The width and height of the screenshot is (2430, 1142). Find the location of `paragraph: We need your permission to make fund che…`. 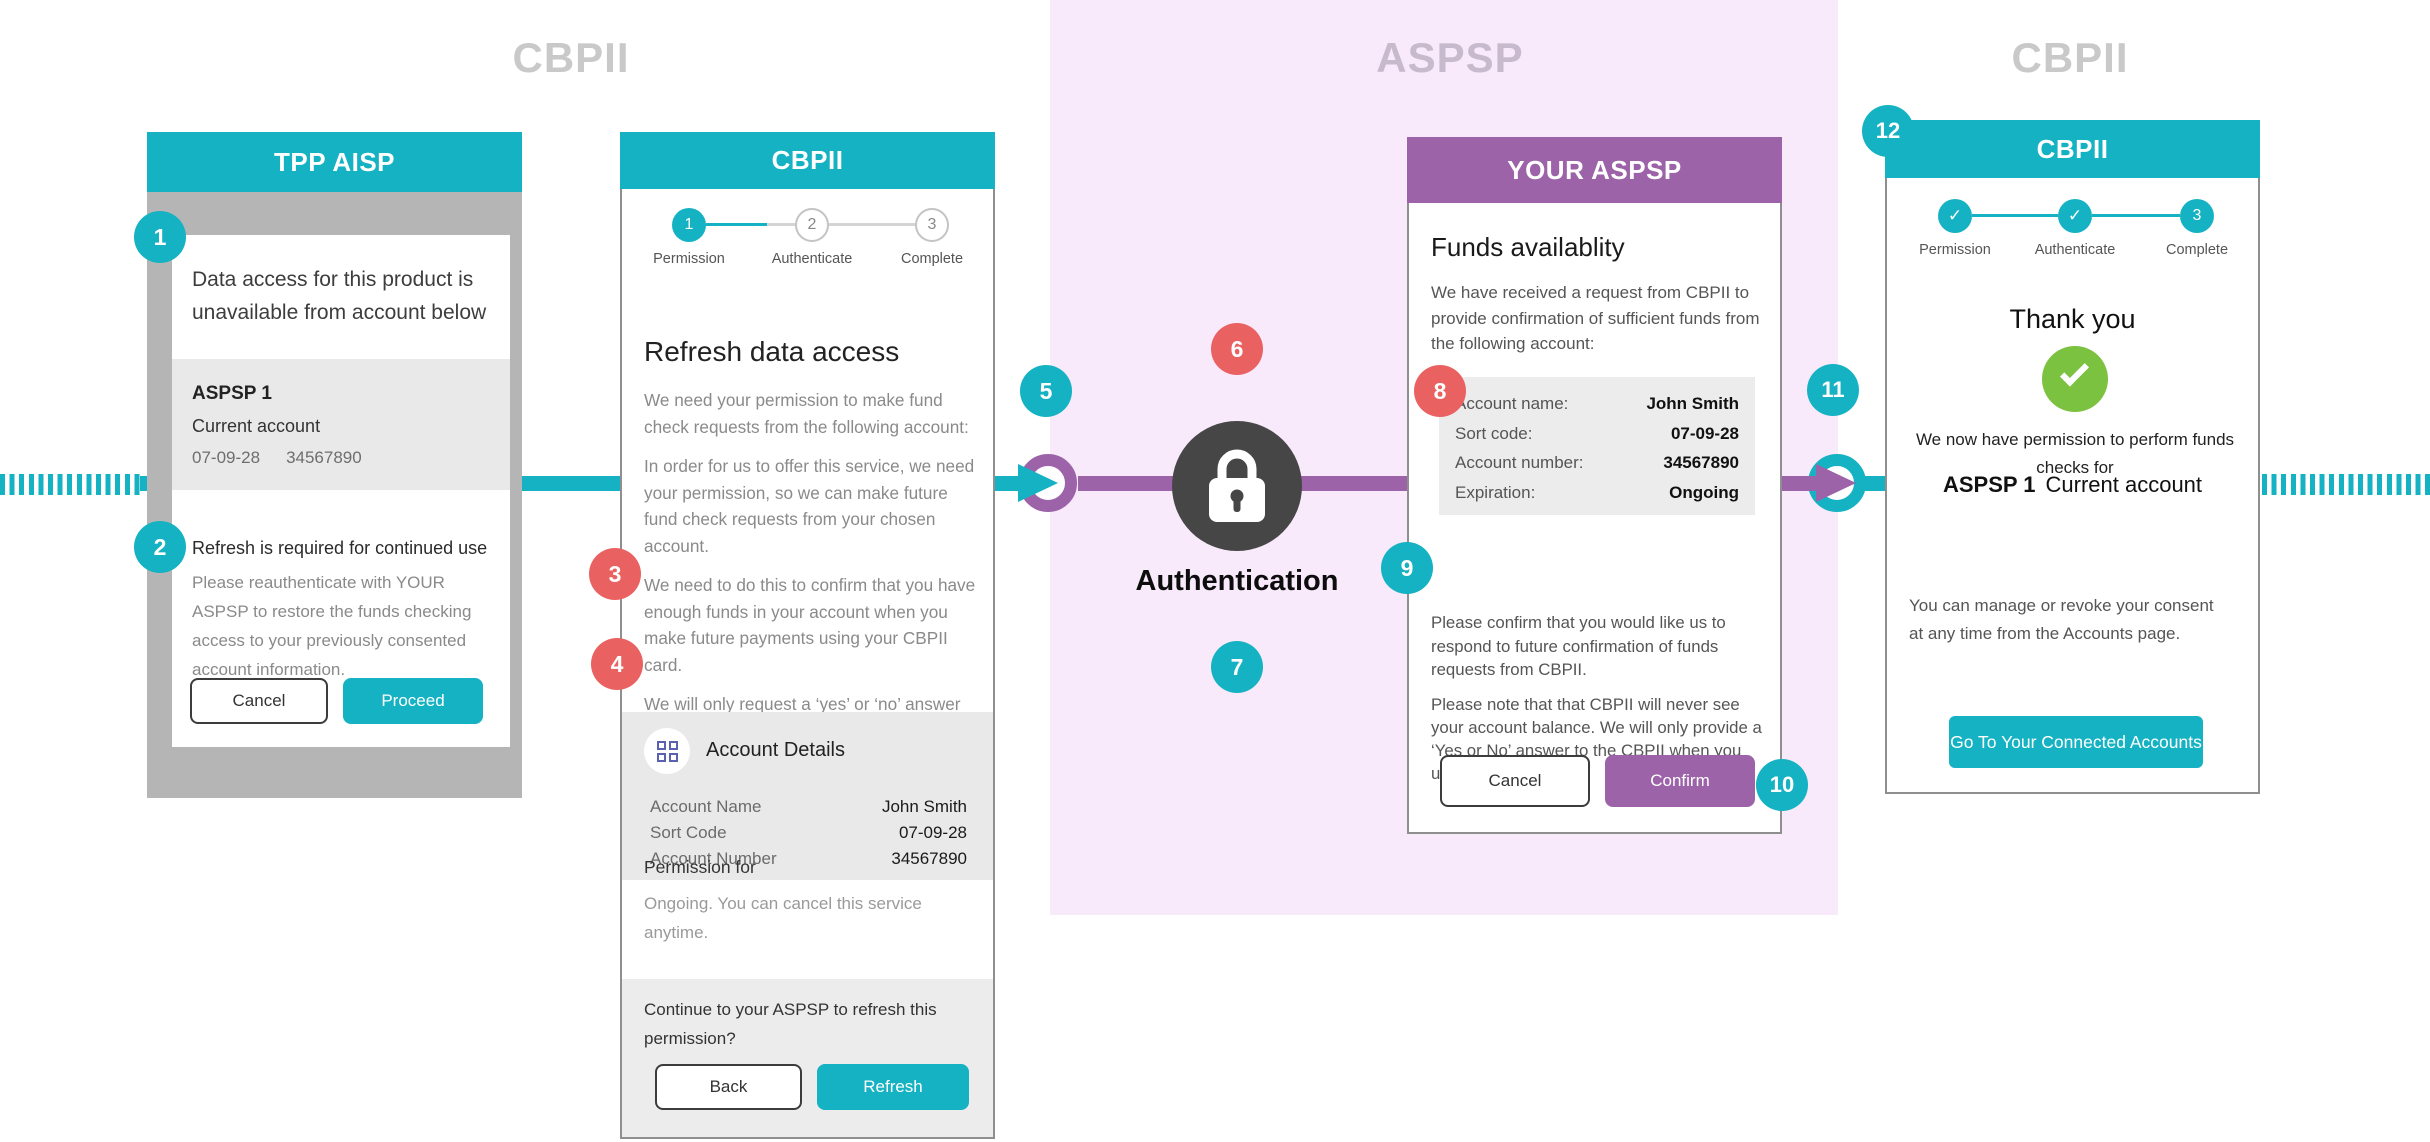

paragraph: We need your permission to make fund che… is located at coordinates (806, 413).